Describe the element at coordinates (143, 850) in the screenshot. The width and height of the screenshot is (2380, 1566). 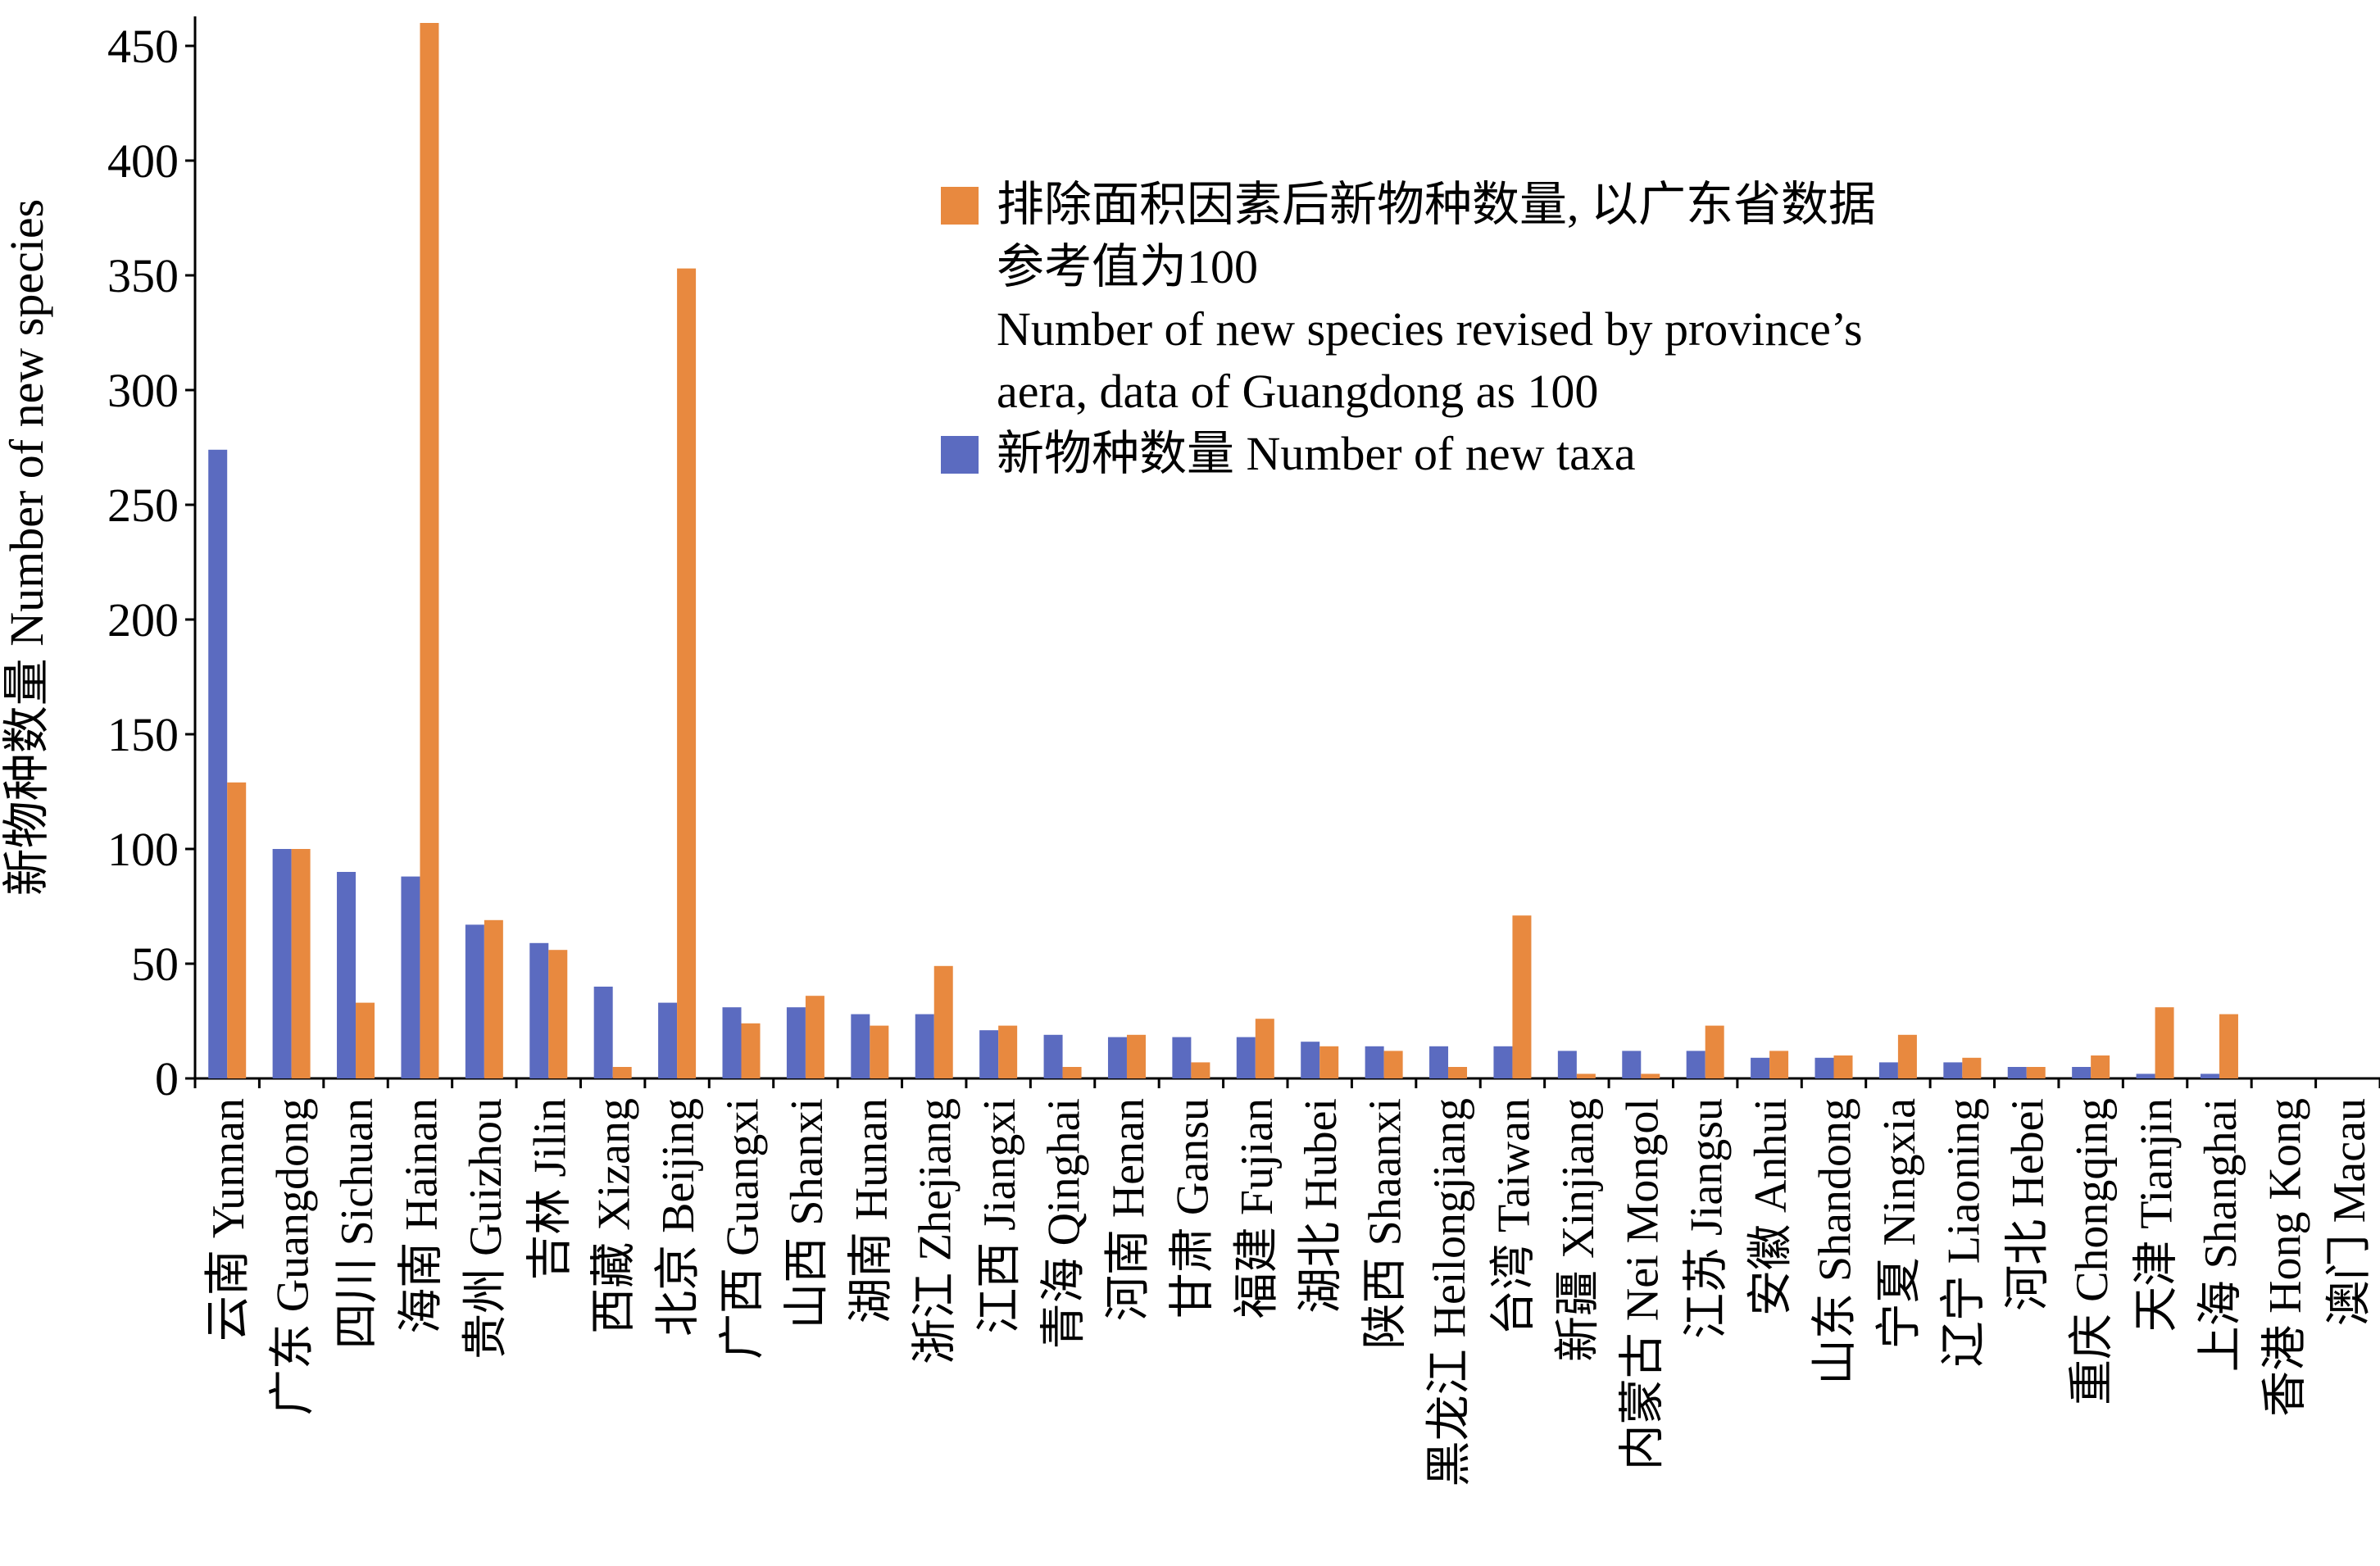
I see `y-tick-label: 100` at that location.